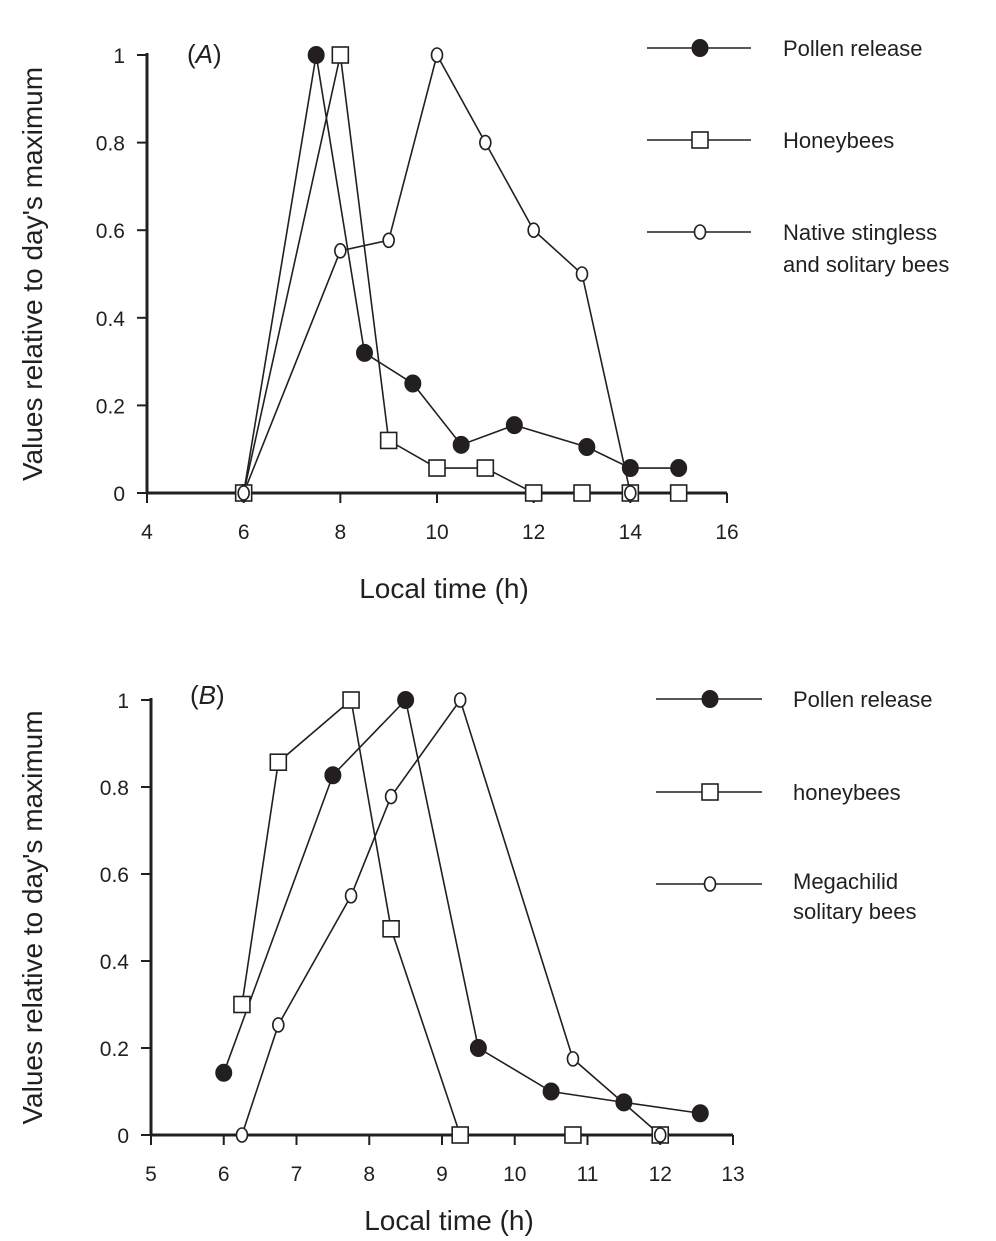 This screenshot has width=996, height=1241. I want to click on panel-label: (A), so click(204, 54).